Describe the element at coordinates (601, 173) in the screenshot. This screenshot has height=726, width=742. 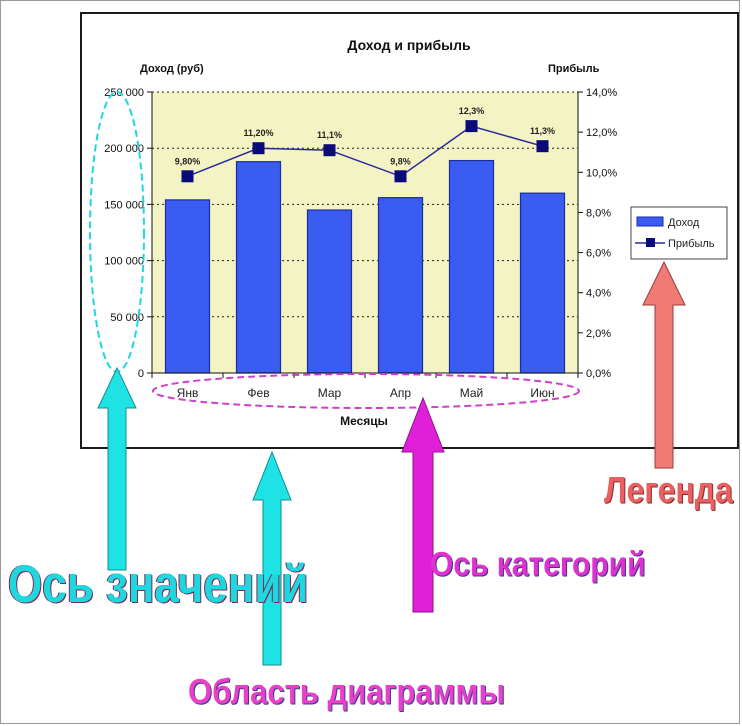
I see `y2-tick-label: 10,0%` at that location.